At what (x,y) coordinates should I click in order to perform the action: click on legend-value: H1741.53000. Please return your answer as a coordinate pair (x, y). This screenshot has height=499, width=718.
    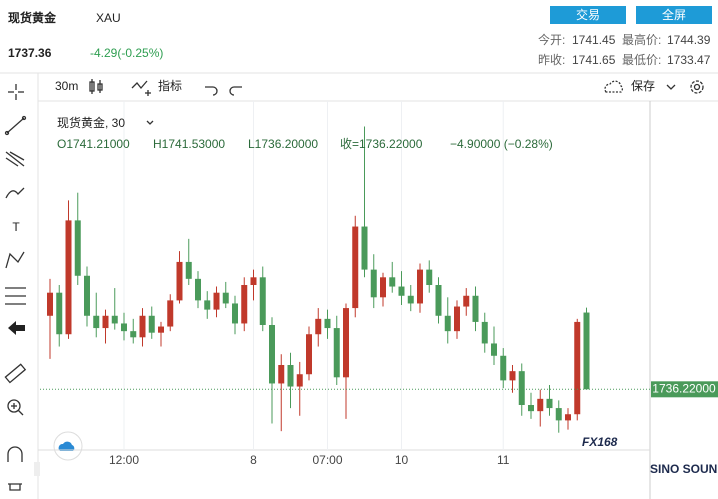
    Looking at the image, I should click on (189, 144).